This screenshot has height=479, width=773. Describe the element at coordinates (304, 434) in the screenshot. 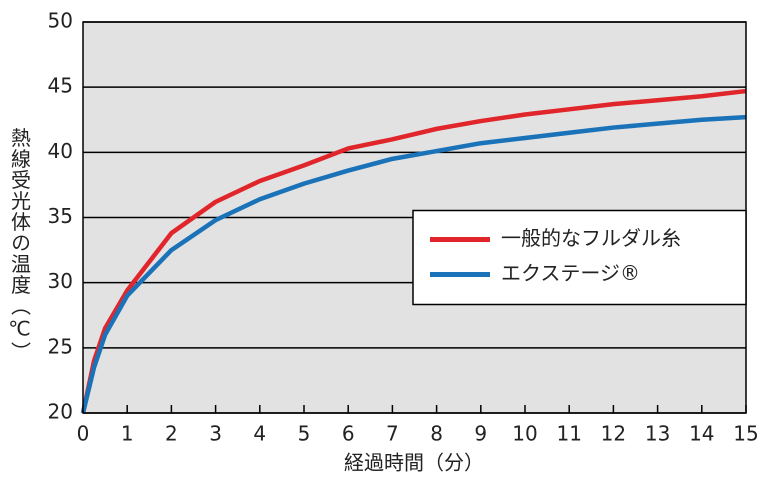

I see `x-tick-label: 5` at that location.